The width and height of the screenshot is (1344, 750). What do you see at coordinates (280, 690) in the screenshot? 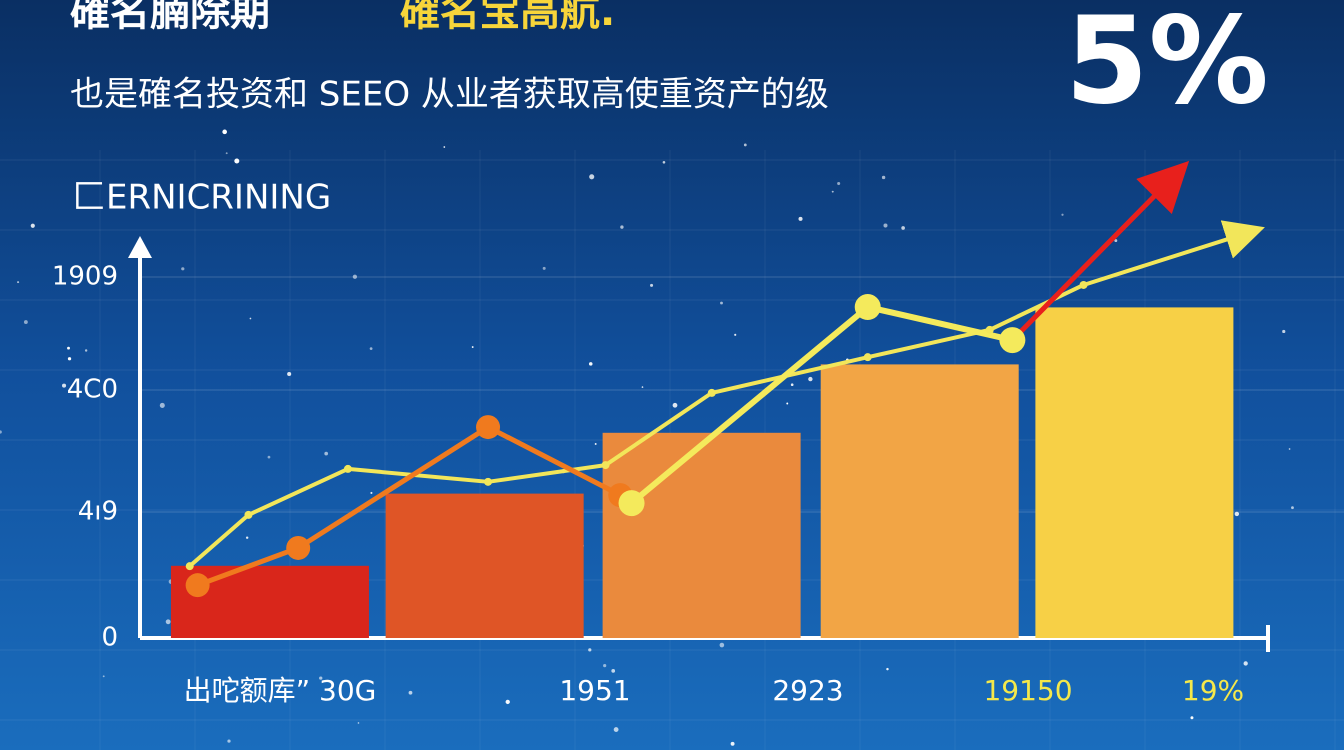
I see `x-axis-label: 出咜额库” 30G` at bounding box center [280, 690].